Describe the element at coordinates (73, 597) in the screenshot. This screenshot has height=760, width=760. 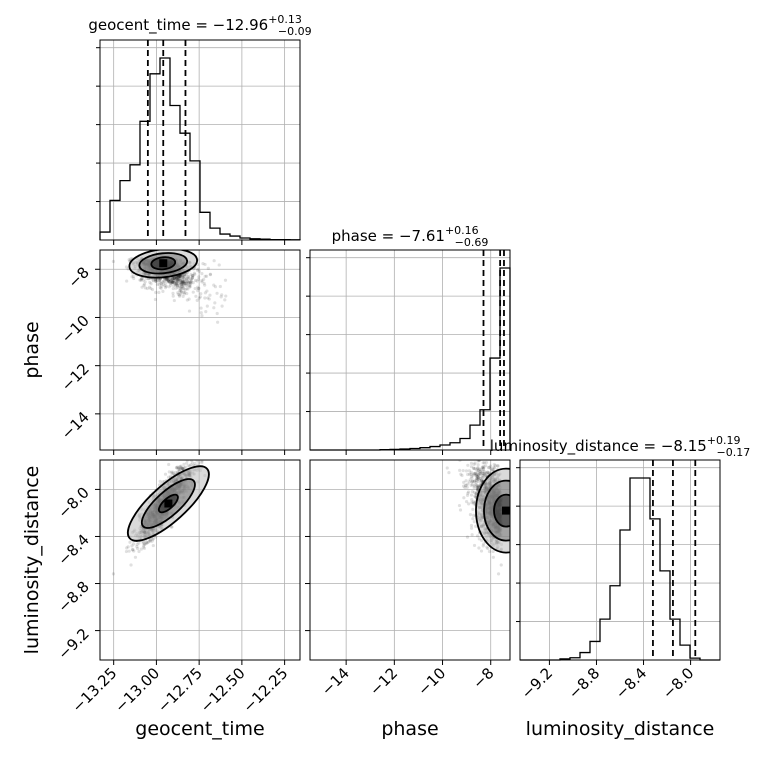
I see `tick-label-y: −8.8` at that location.